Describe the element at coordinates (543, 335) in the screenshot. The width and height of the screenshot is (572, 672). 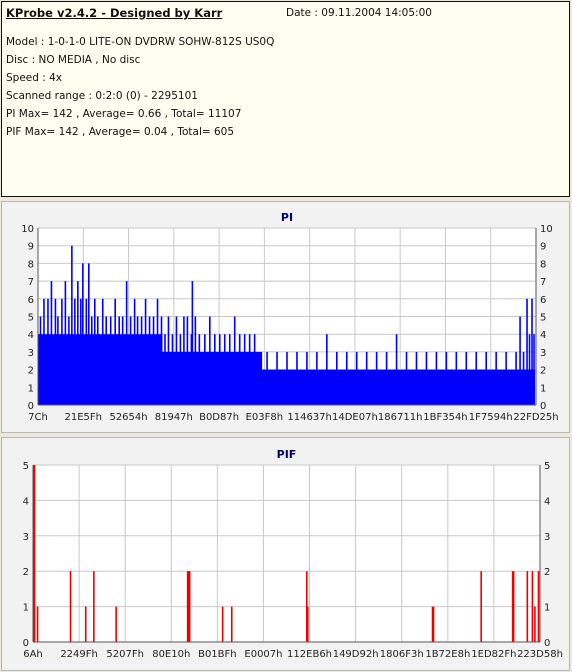
I see `pi-y-tick-label-right: 4` at that location.